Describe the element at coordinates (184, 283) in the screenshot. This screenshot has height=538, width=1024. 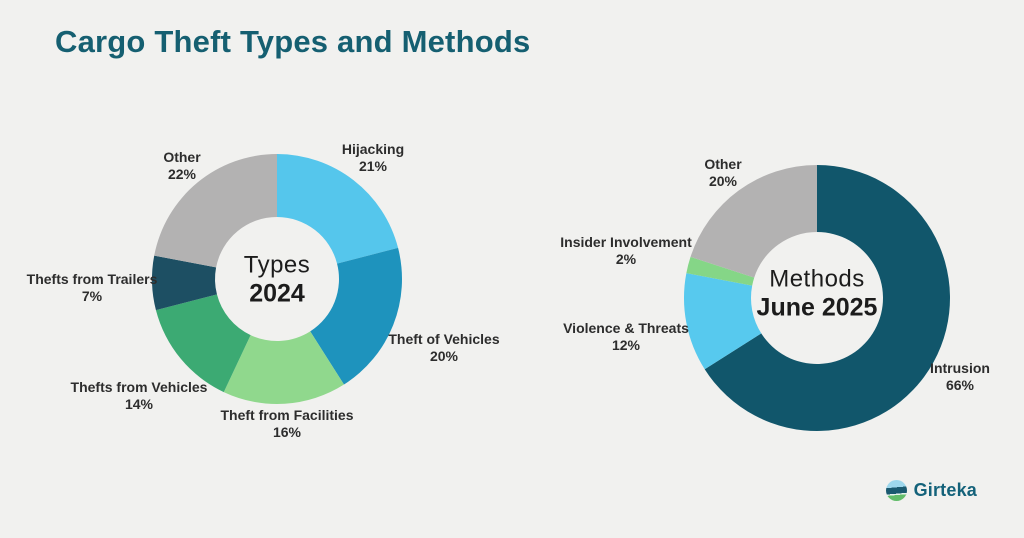
I see `donut-slice-thefts-from-trailers` at that location.